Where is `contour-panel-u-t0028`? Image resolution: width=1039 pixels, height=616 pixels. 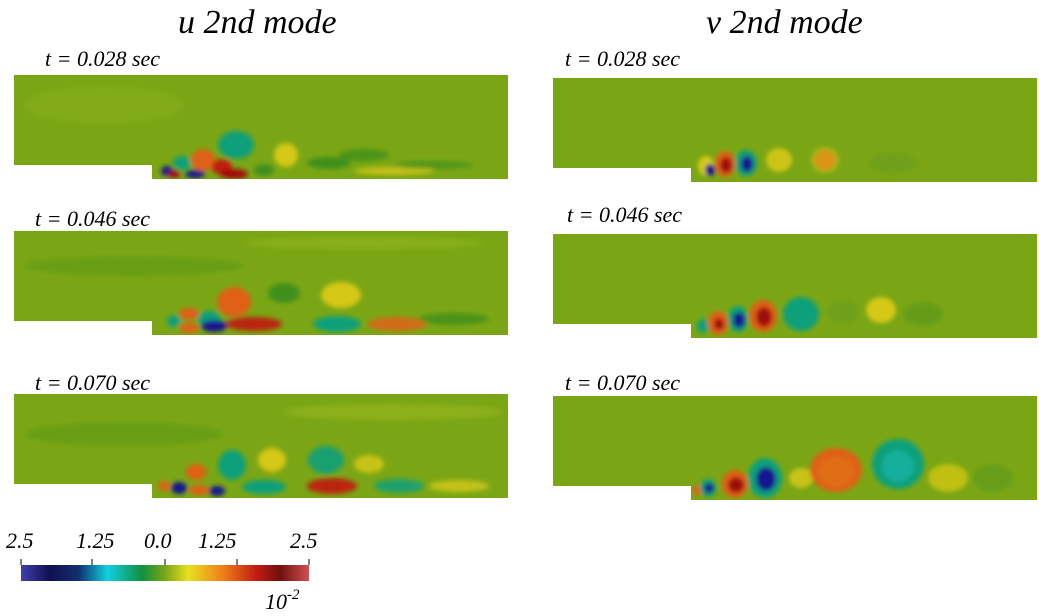
contour-panel-u-t0028 is located at coordinates (261, 127).